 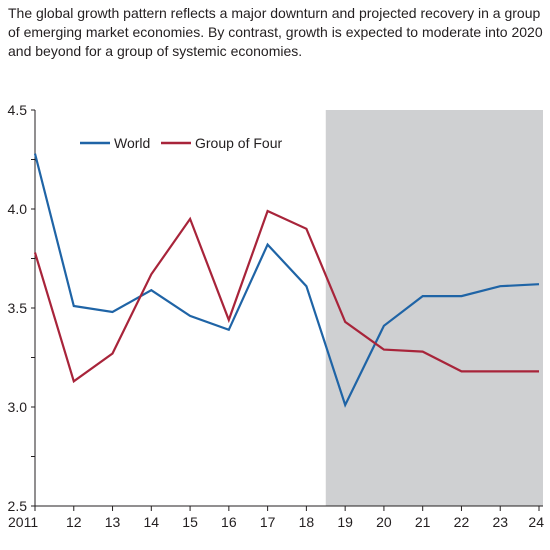 What do you see at coordinates (132, 143) in the screenshot?
I see `legend-label-world: World` at bounding box center [132, 143].